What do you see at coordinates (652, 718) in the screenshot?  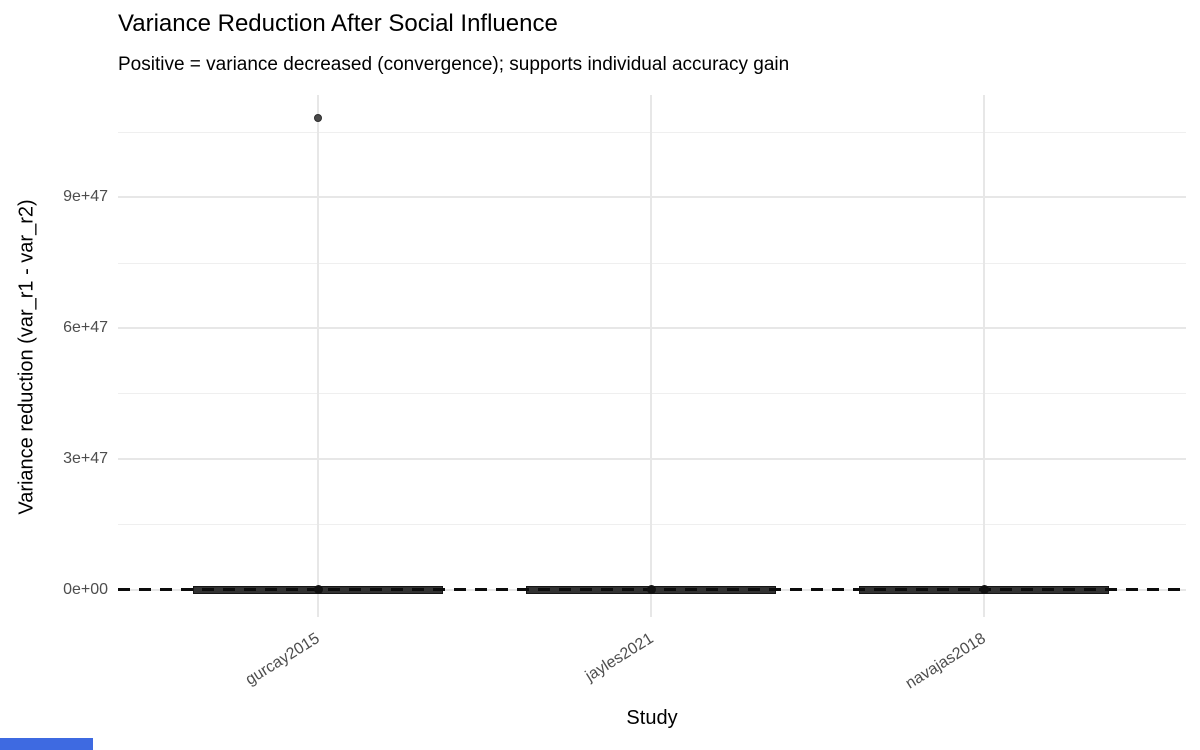 I see `x-axis-title: Study` at bounding box center [652, 718].